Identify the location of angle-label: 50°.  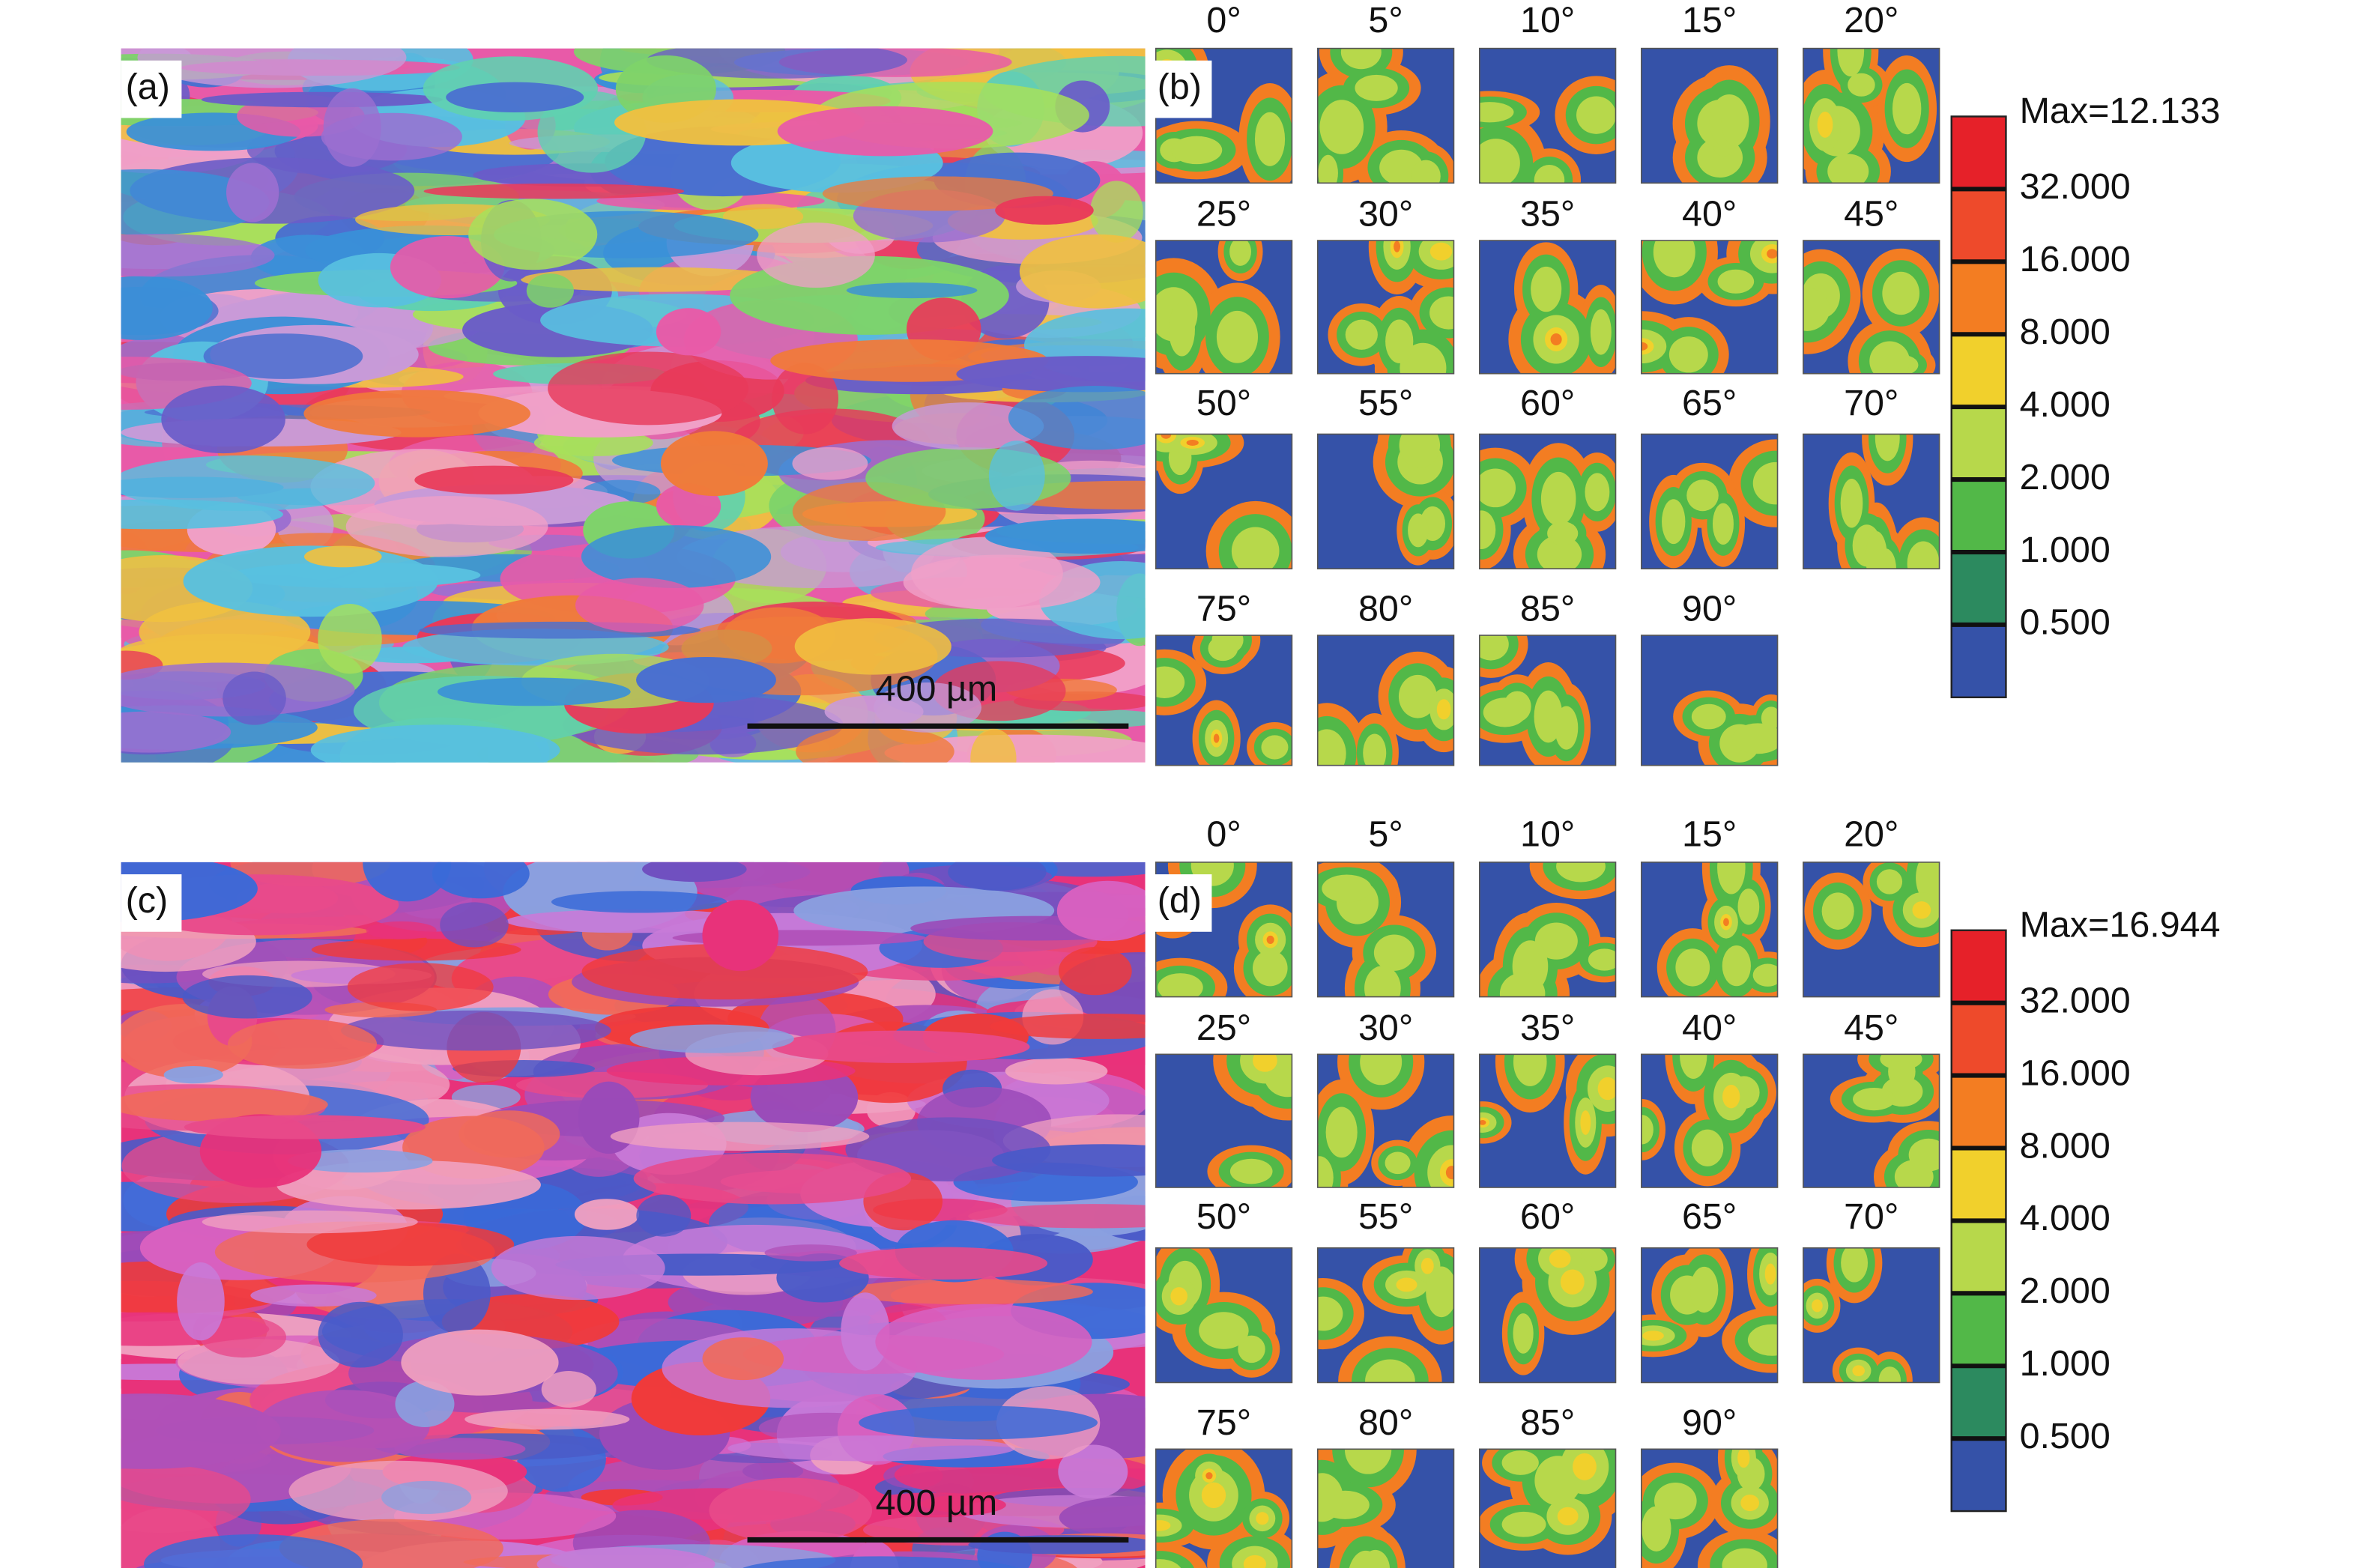
(1223, 1216).